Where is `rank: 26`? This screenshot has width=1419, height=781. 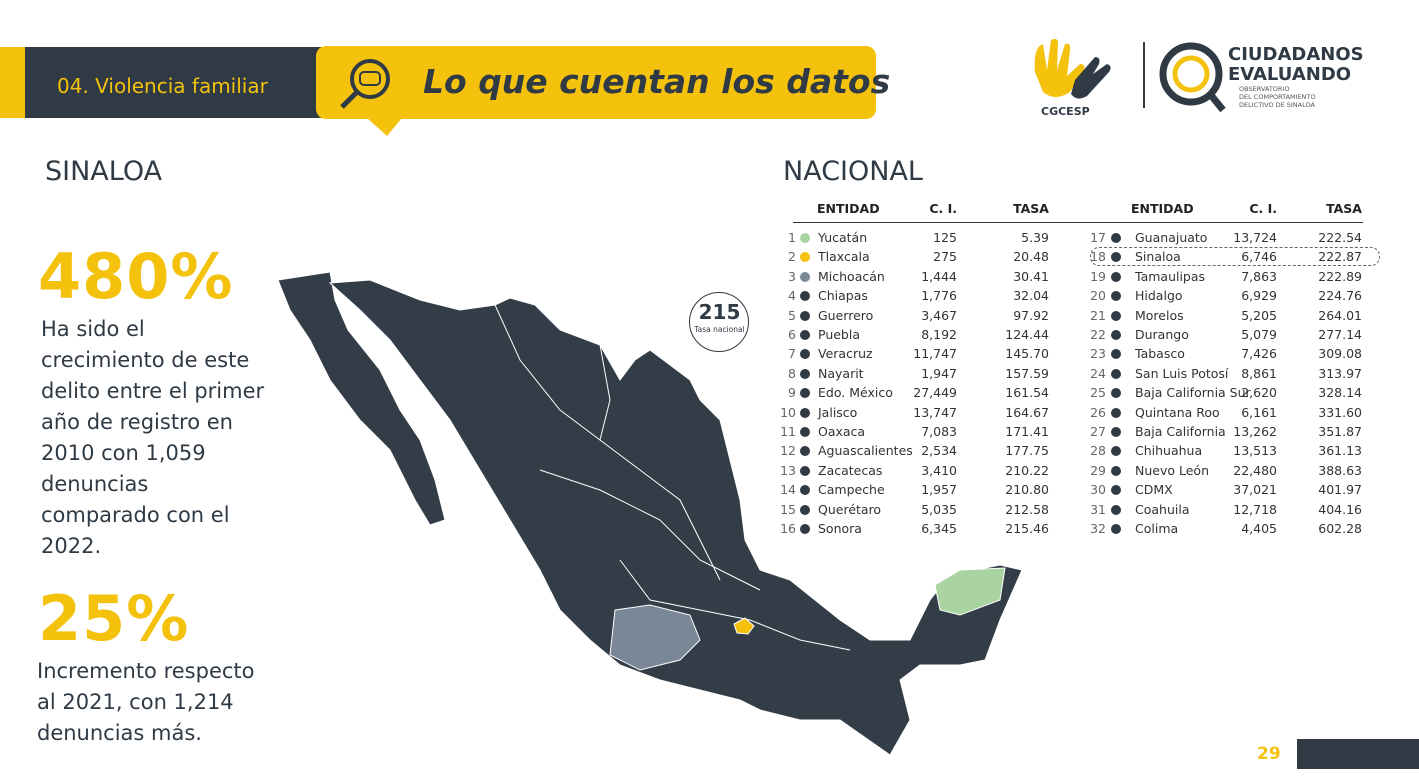
rank: 26 is located at coordinates (1098, 412).